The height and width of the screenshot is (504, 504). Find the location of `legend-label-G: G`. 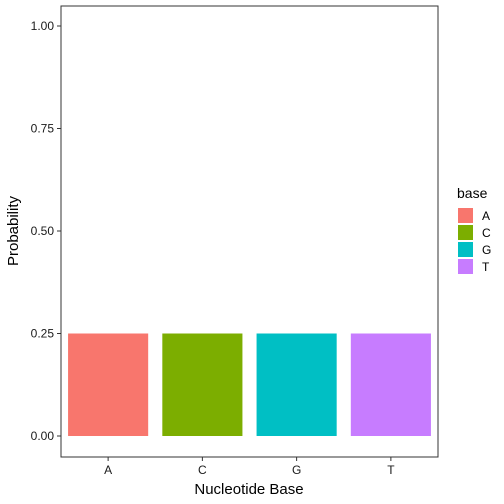

legend-label-G: G is located at coordinates (486, 250).